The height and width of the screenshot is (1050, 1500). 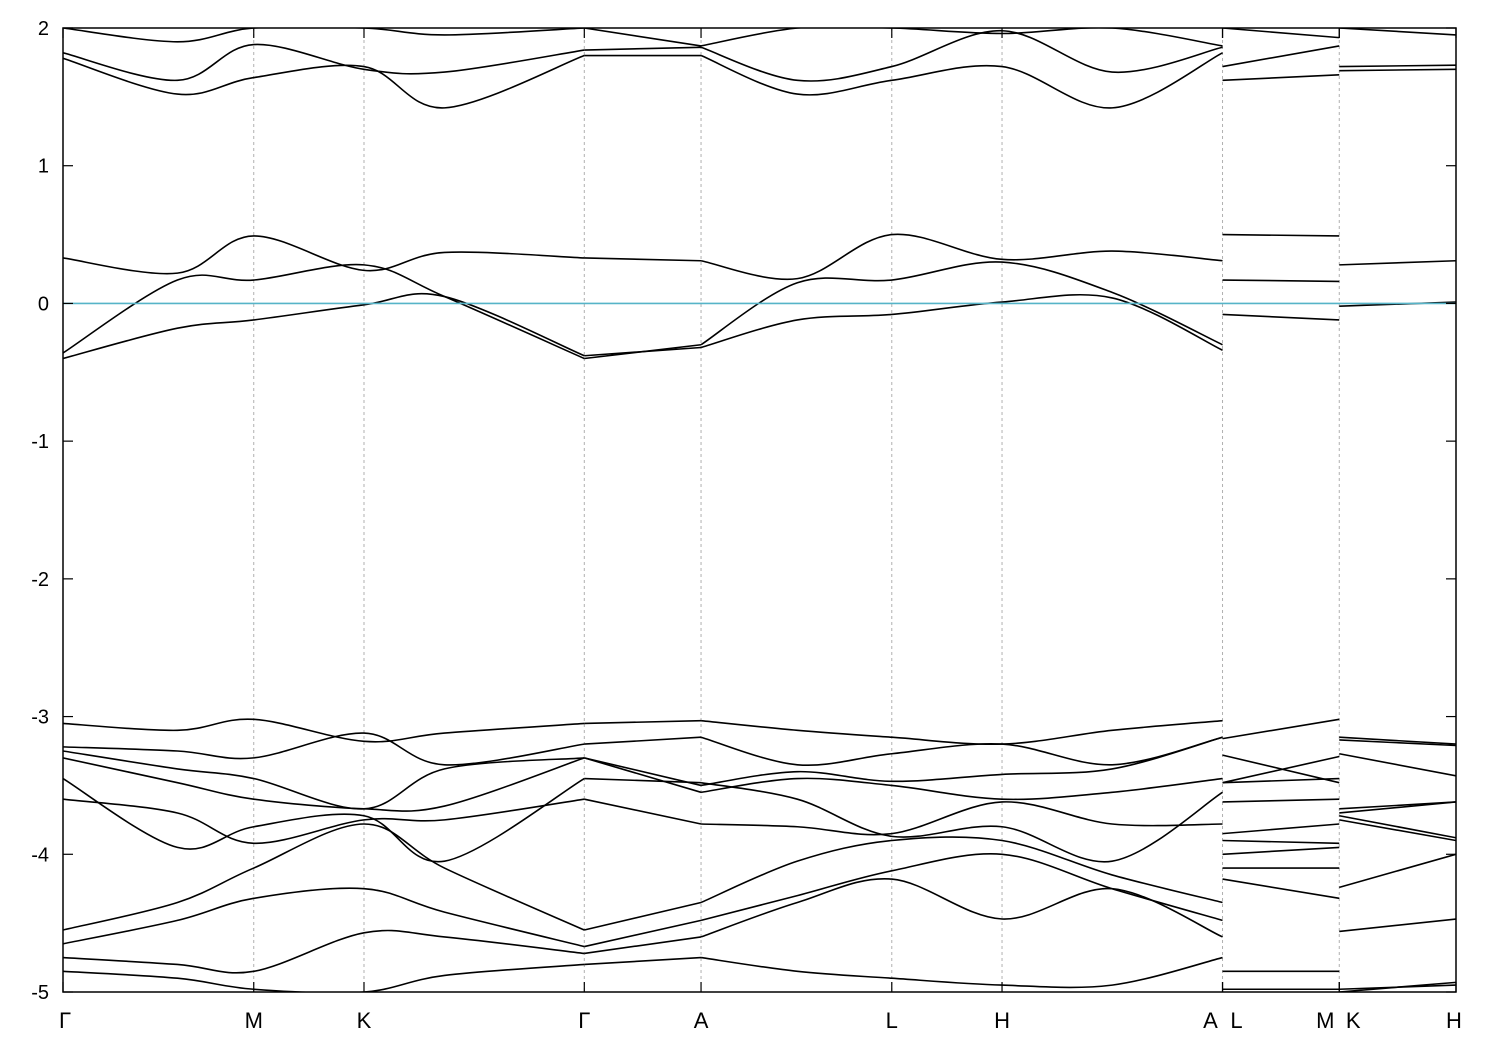 What do you see at coordinates (40, 718) in the screenshot?
I see `y-tick-label: -3` at bounding box center [40, 718].